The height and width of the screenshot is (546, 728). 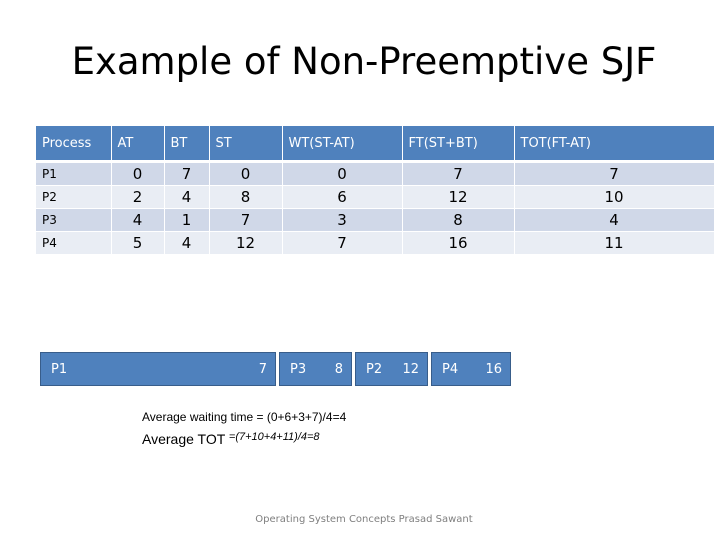 What do you see at coordinates (184, 439) in the screenshot?
I see `average-tot-label: Average TOT` at bounding box center [184, 439].